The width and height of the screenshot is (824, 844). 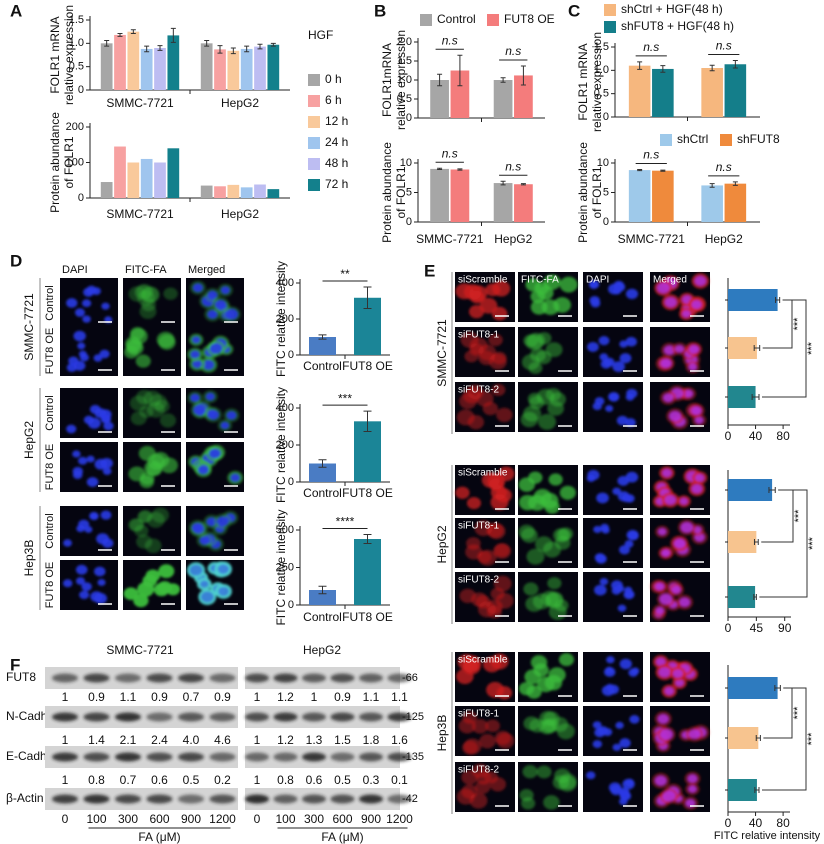 What do you see at coordinates (191, 819) in the screenshot?
I see `dose-label: 900` at bounding box center [191, 819].